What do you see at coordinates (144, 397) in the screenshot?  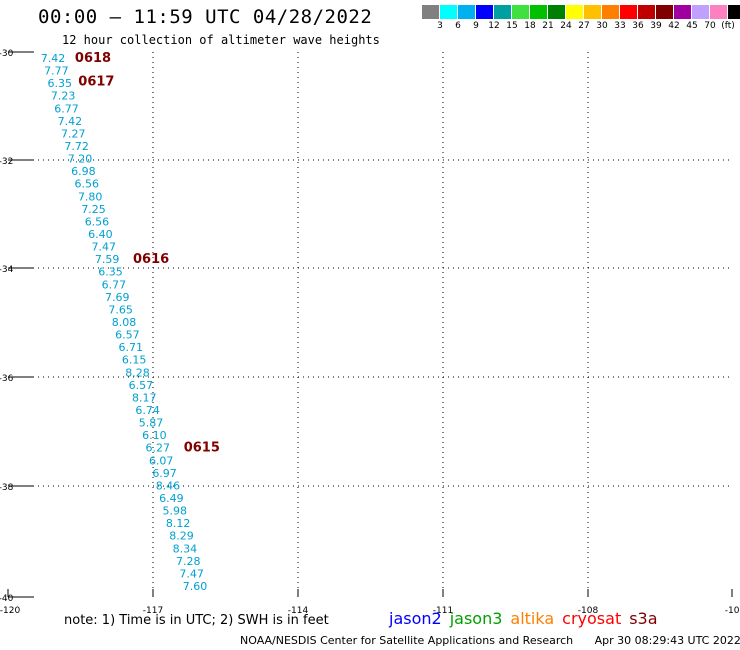 I see `swh-value: 8.17` at bounding box center [144, 397].